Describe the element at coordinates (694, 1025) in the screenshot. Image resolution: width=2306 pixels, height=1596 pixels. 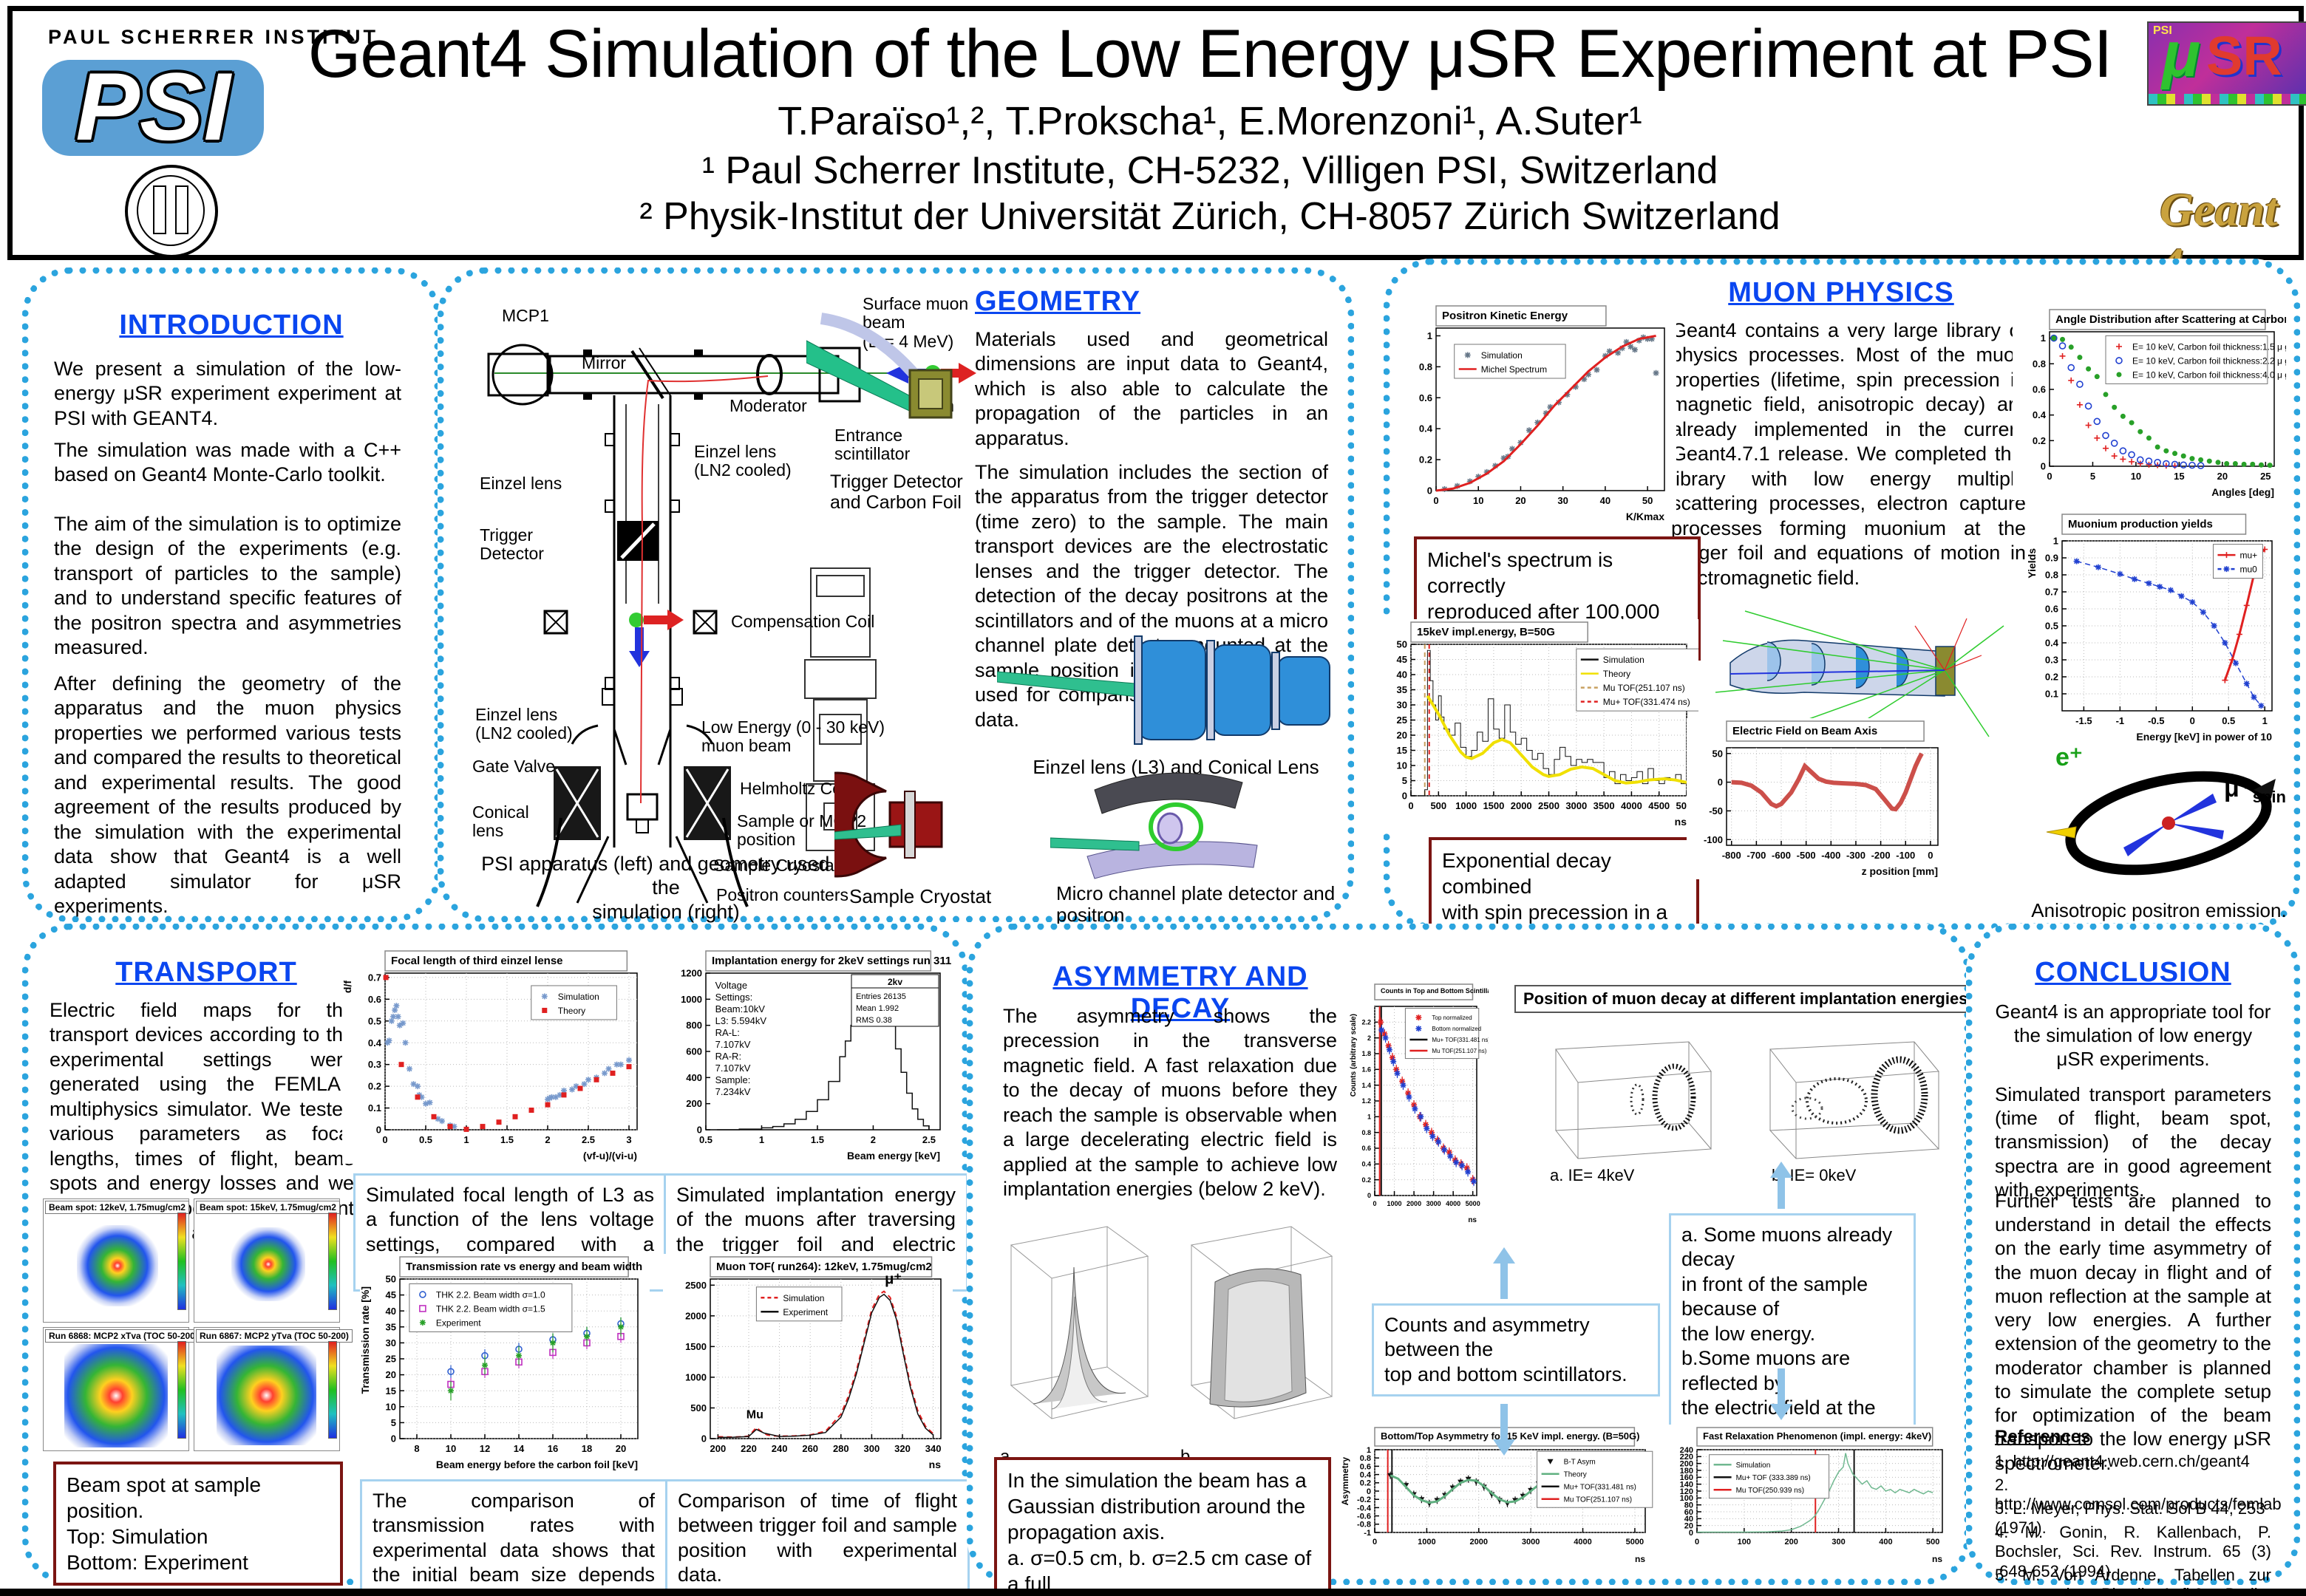
I see `svg-text: 800` at that location.